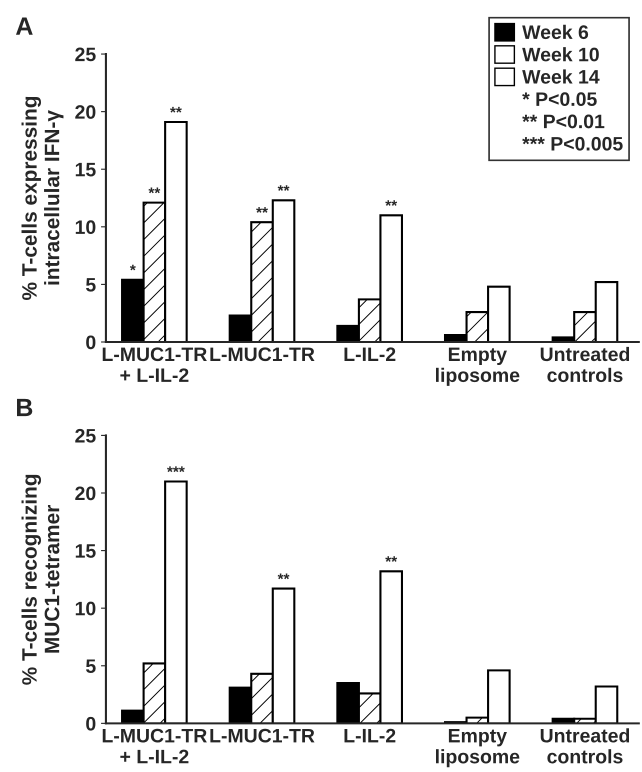  Describe the element at coordinates (24, 407) in the screenshot. I see `chart-title: B` at that location.